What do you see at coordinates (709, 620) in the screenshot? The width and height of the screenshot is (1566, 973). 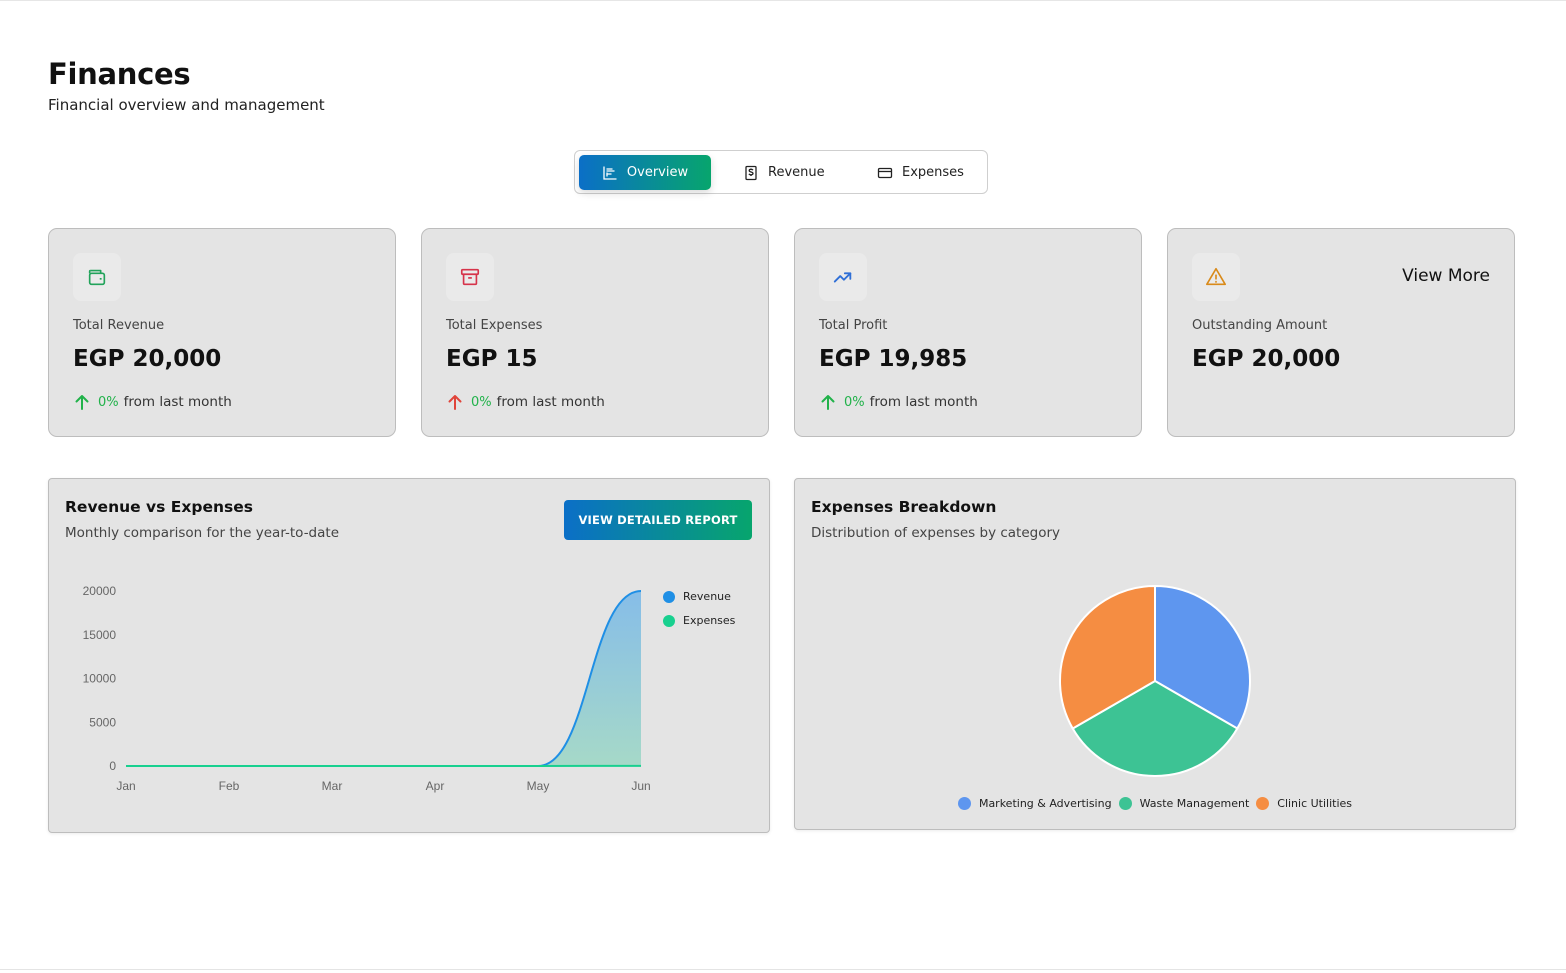 I see `legend-label: Expenses` at bounding box center [709, 620].